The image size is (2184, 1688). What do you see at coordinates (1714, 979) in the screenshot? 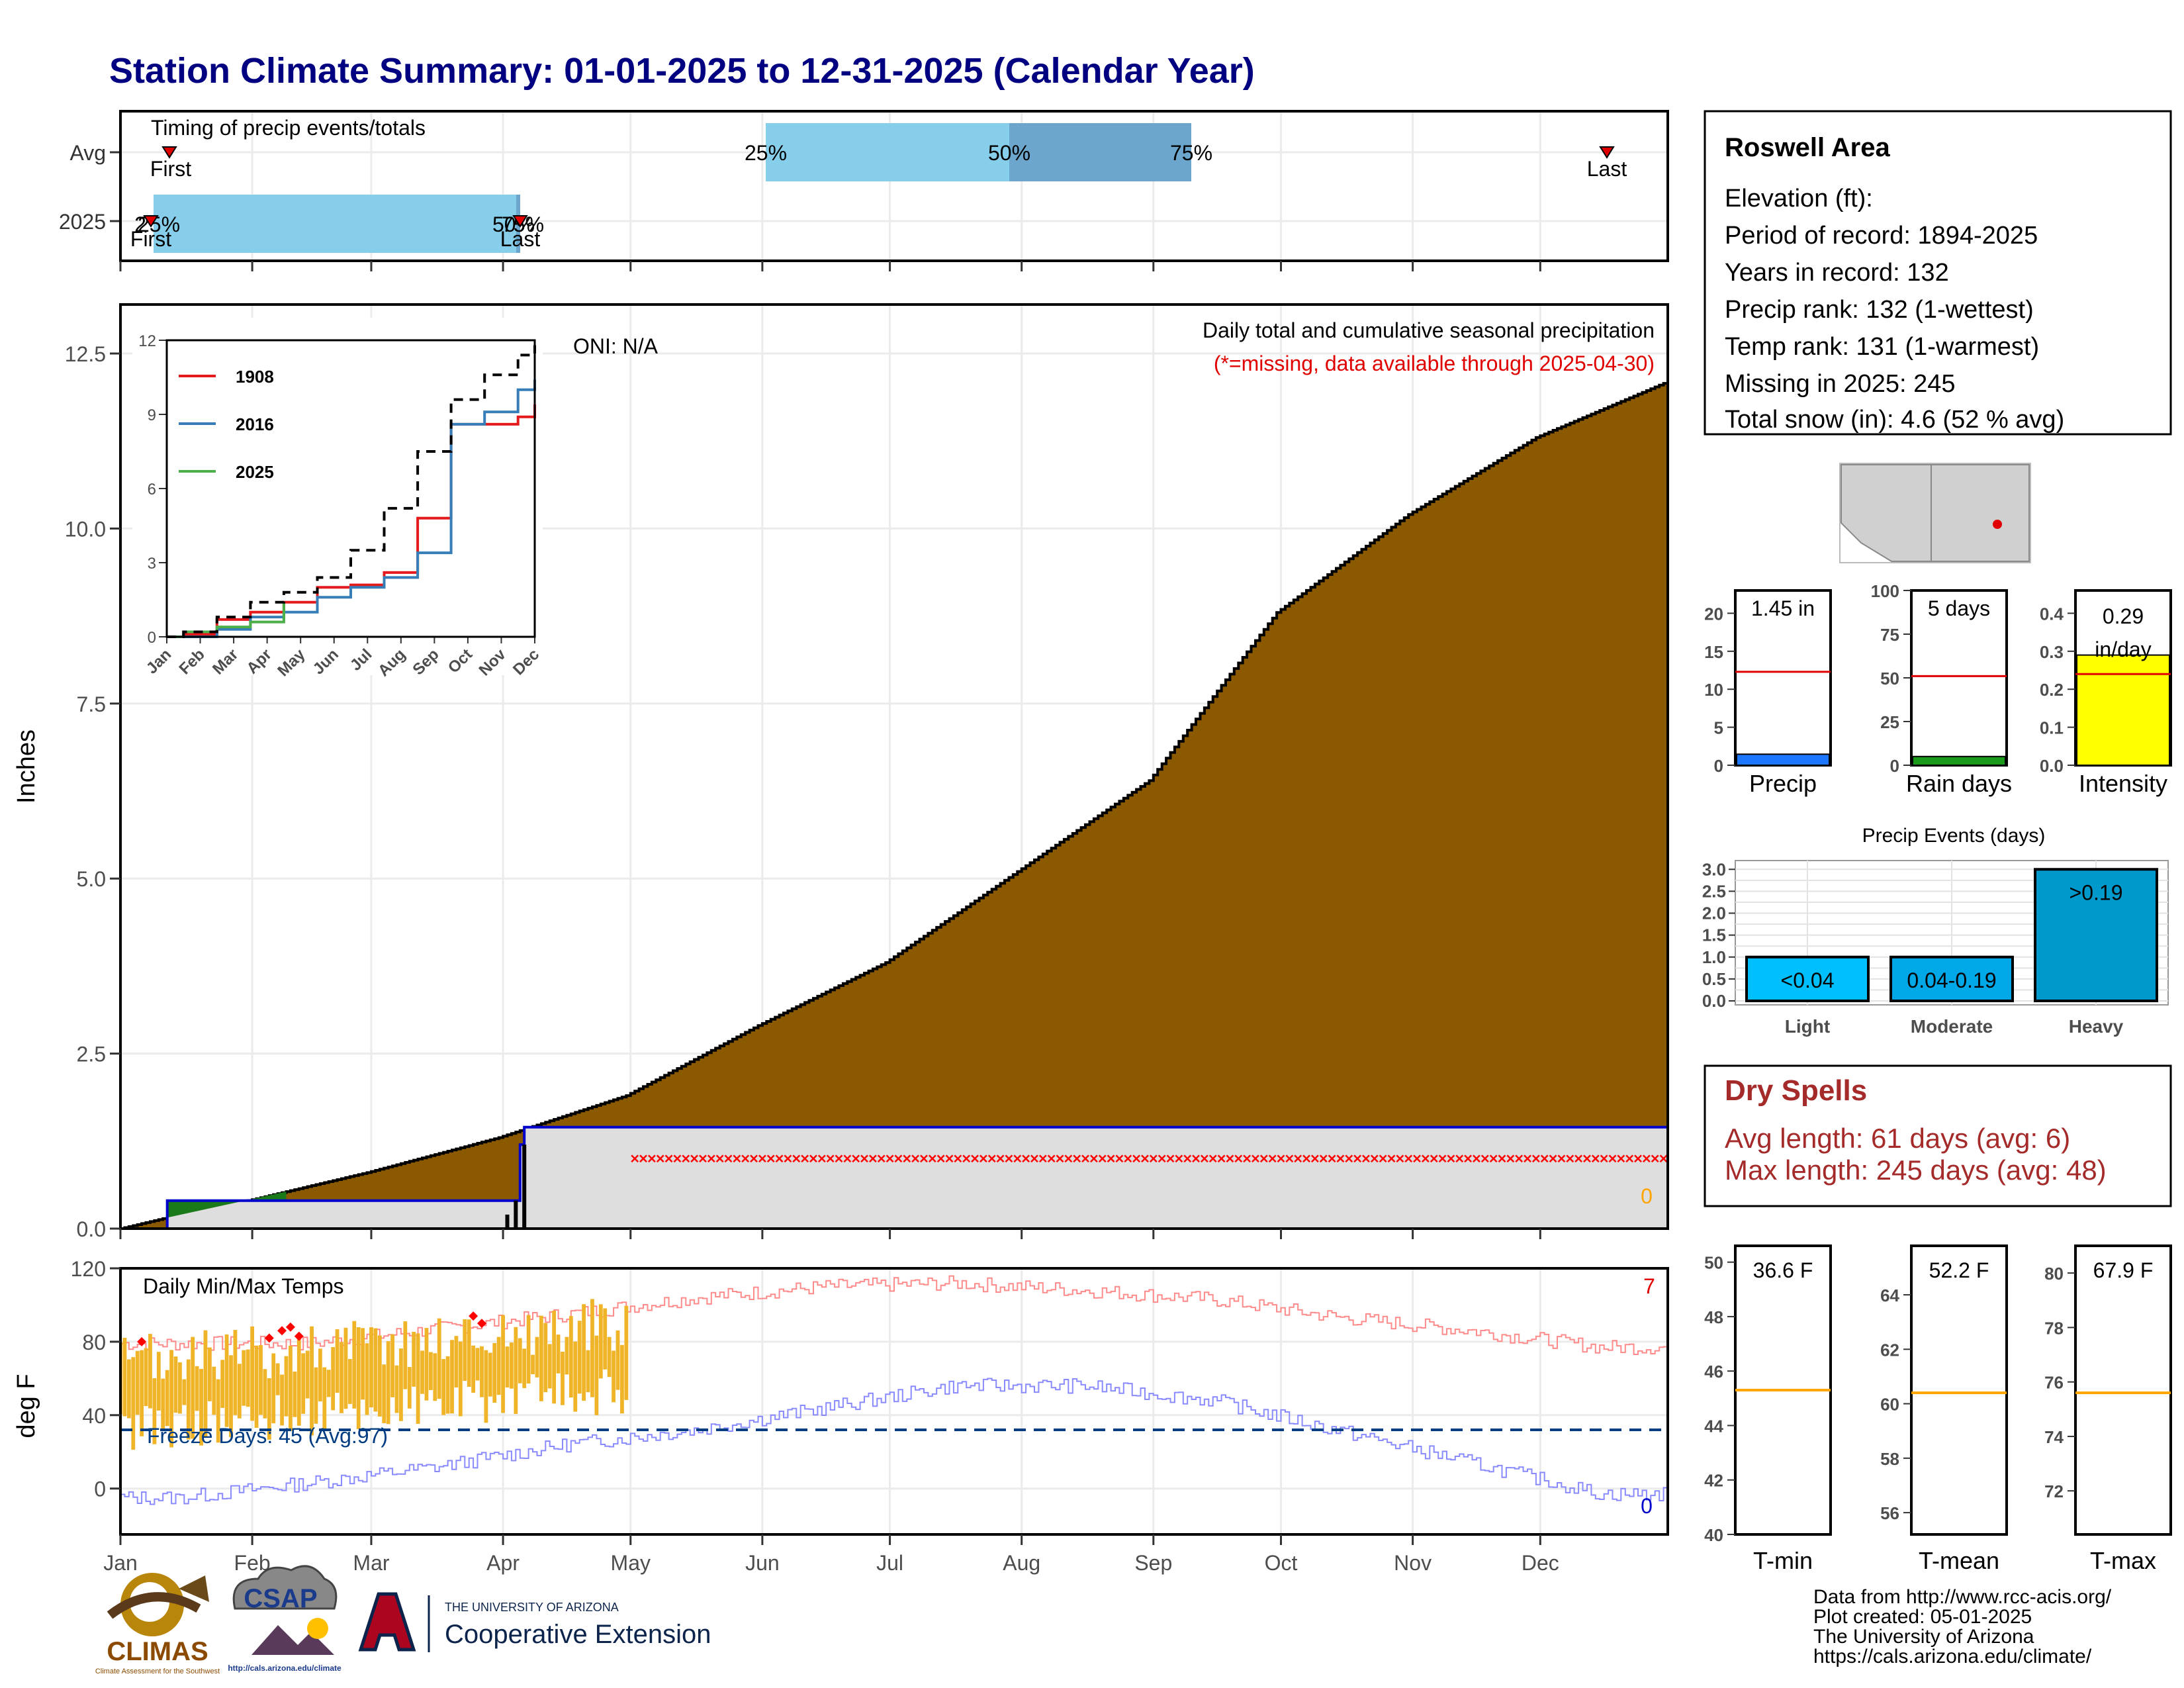
I see `events-tick-label: 0.5` at bounding box center [1714, 979].